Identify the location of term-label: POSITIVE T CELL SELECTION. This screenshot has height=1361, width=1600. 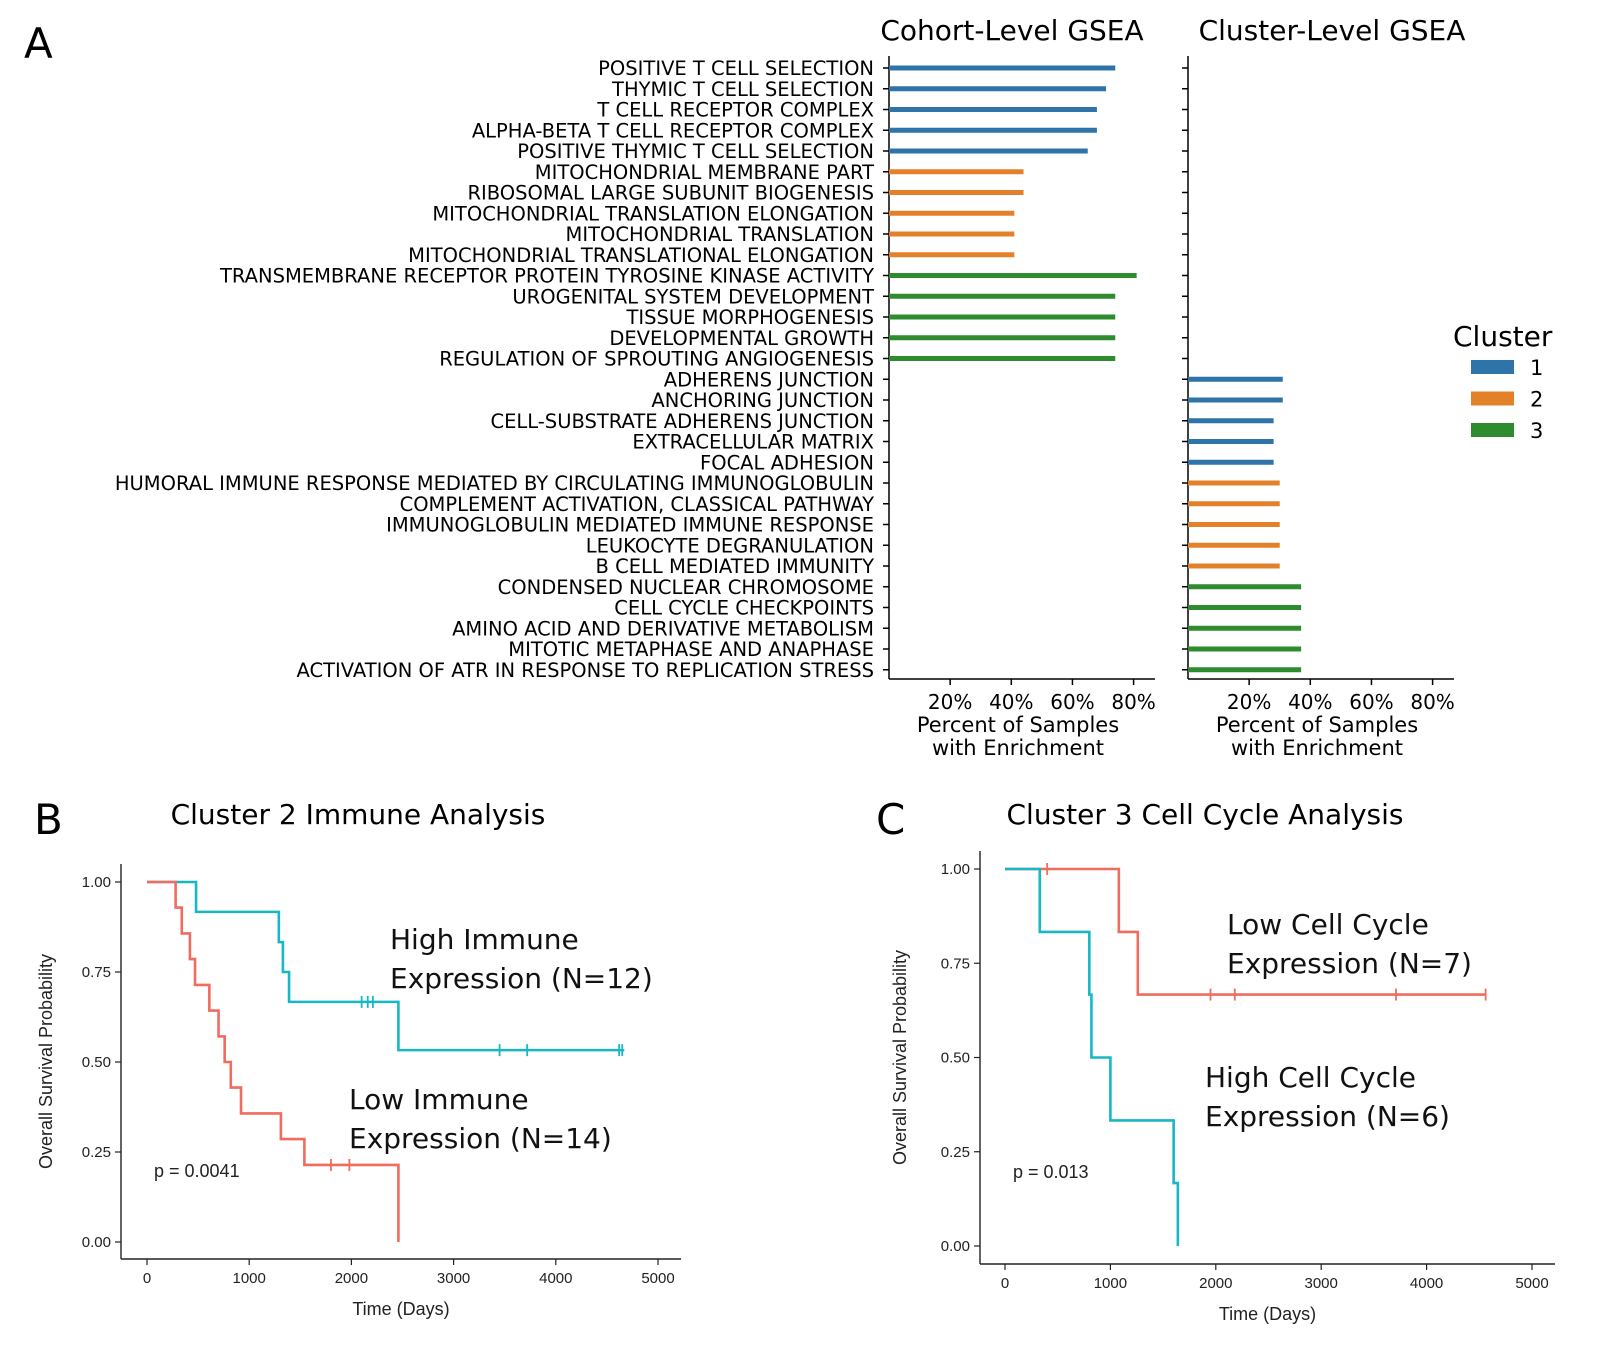
(736, 68).